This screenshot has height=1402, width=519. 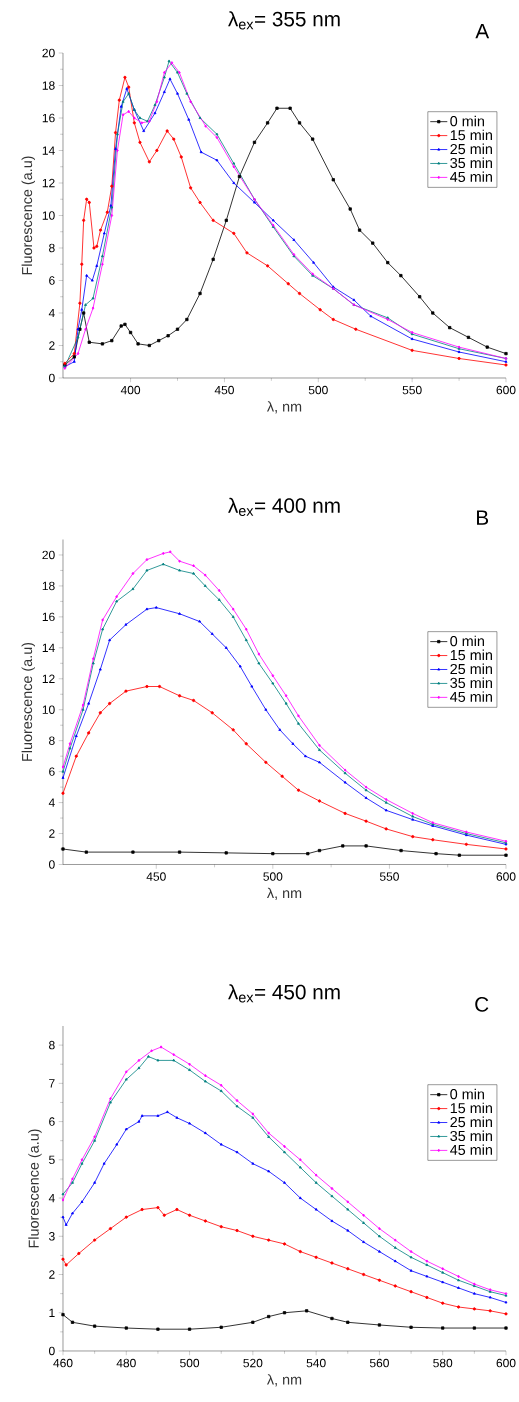 I want to click on chart-title: λ$_{ex}$= 355 nm, so click(x=284, y=20).